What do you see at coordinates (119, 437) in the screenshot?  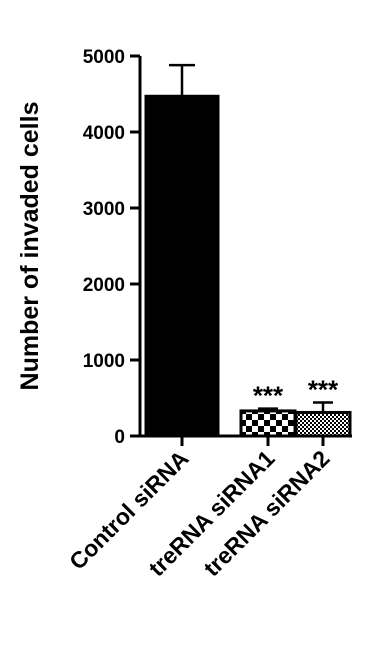 I see `y-tick-label-0: 0` at bounding box center [119, 437].